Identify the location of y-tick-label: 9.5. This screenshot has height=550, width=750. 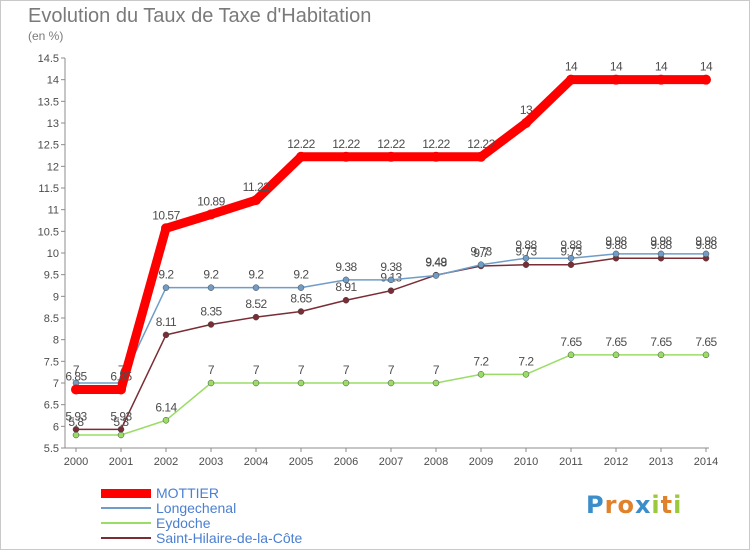
(51, 276).